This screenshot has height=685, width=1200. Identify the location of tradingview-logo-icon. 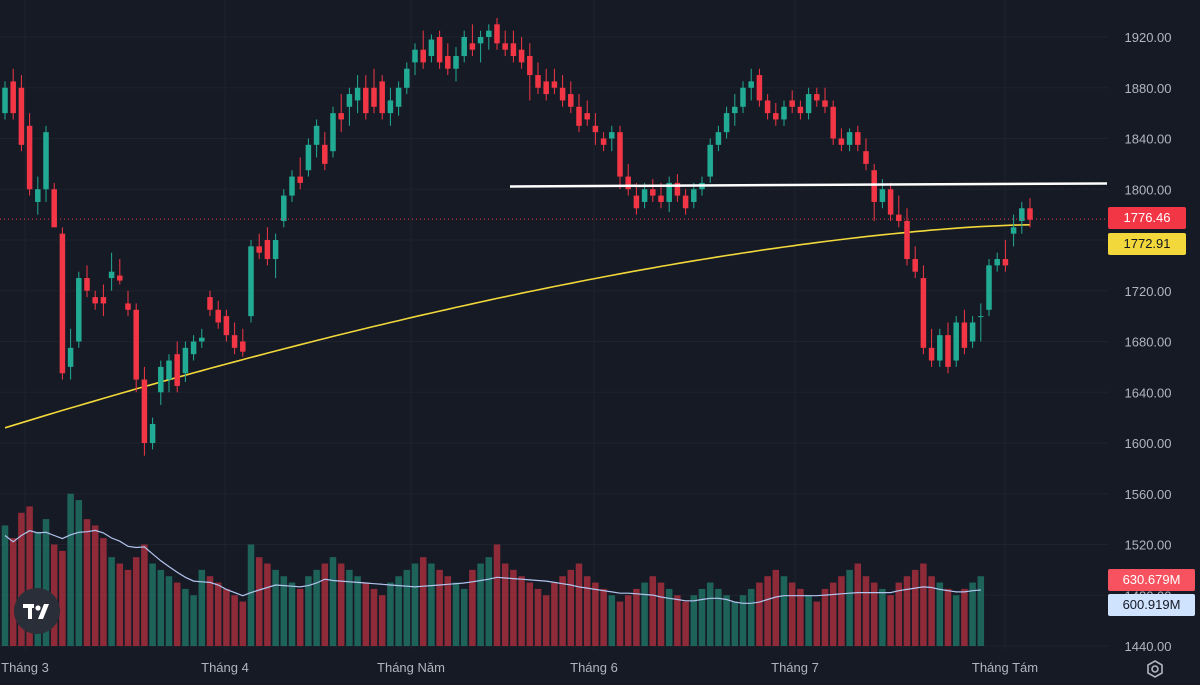
(37, 611).